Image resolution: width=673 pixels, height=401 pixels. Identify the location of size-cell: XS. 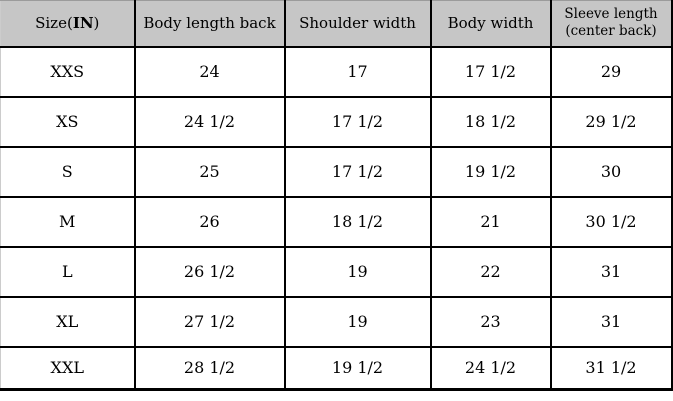
(68, 121).